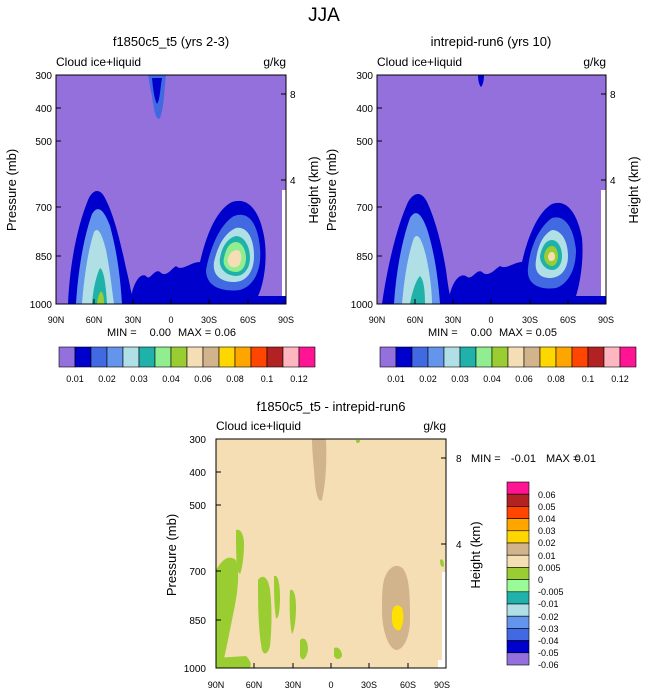 The image size is (648, 694). Describe the element at coordinates (301, 157) in the screenshot. I see `panel-1-y2-axis: 8 4 Height (km)` at that location.